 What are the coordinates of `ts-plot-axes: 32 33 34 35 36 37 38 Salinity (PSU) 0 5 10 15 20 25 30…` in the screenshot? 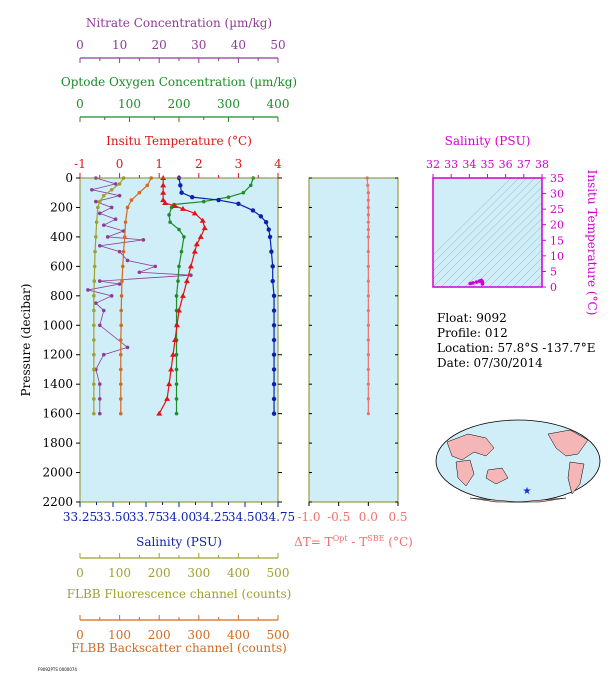 It's located at (512, 224).